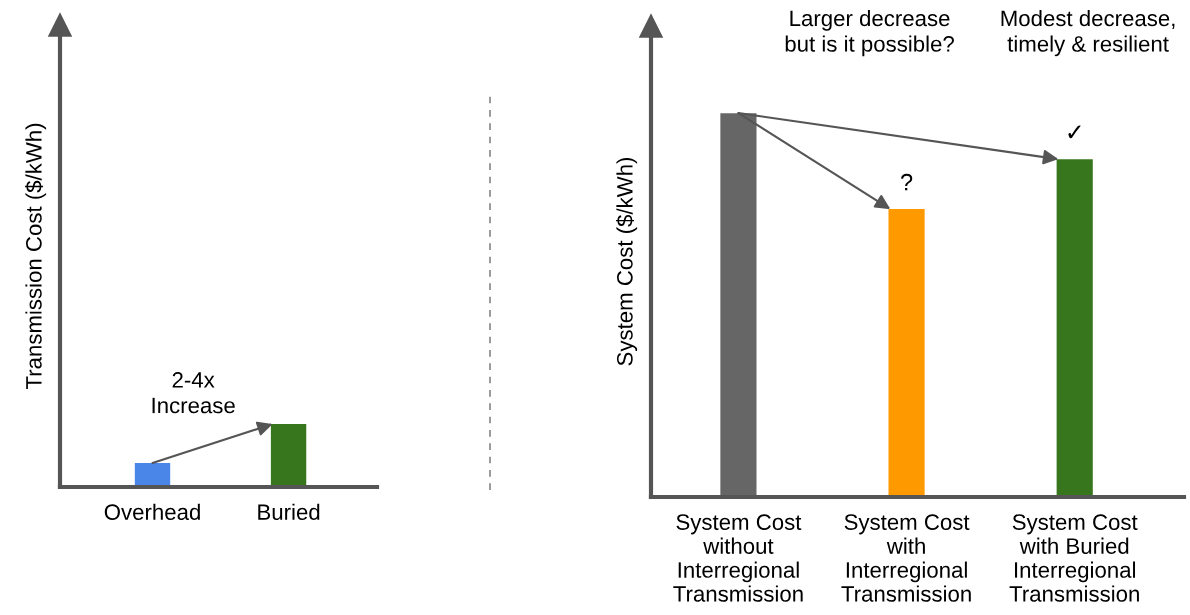  Describe the element at coordinates (738, 558) in the screenshot. I see `x-tick-label: System Cost without Interregional Transmission` at that location.